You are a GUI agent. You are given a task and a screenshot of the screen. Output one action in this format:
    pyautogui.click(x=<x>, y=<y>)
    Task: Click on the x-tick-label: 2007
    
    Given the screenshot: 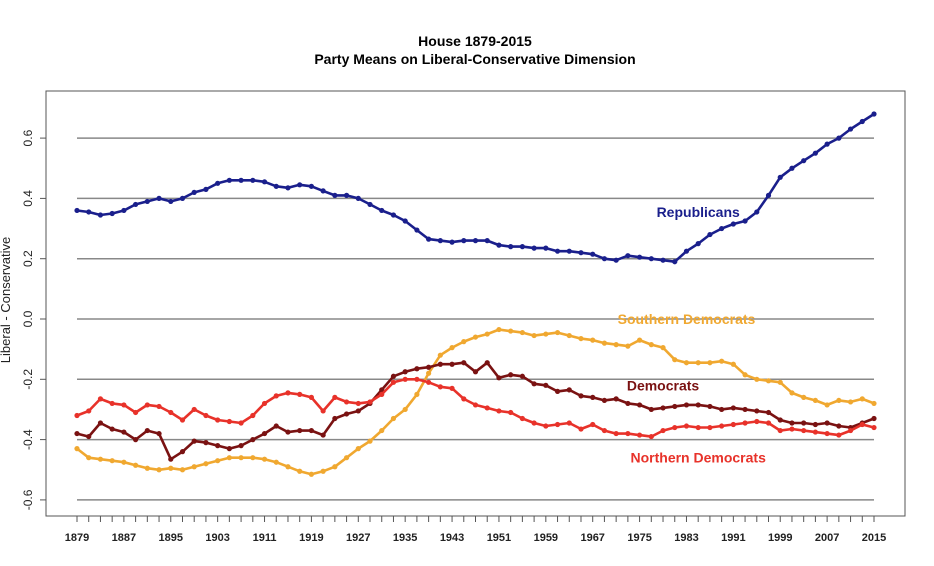 What is the action you would take?
    pyautogui.click(x=827, y=538)
    